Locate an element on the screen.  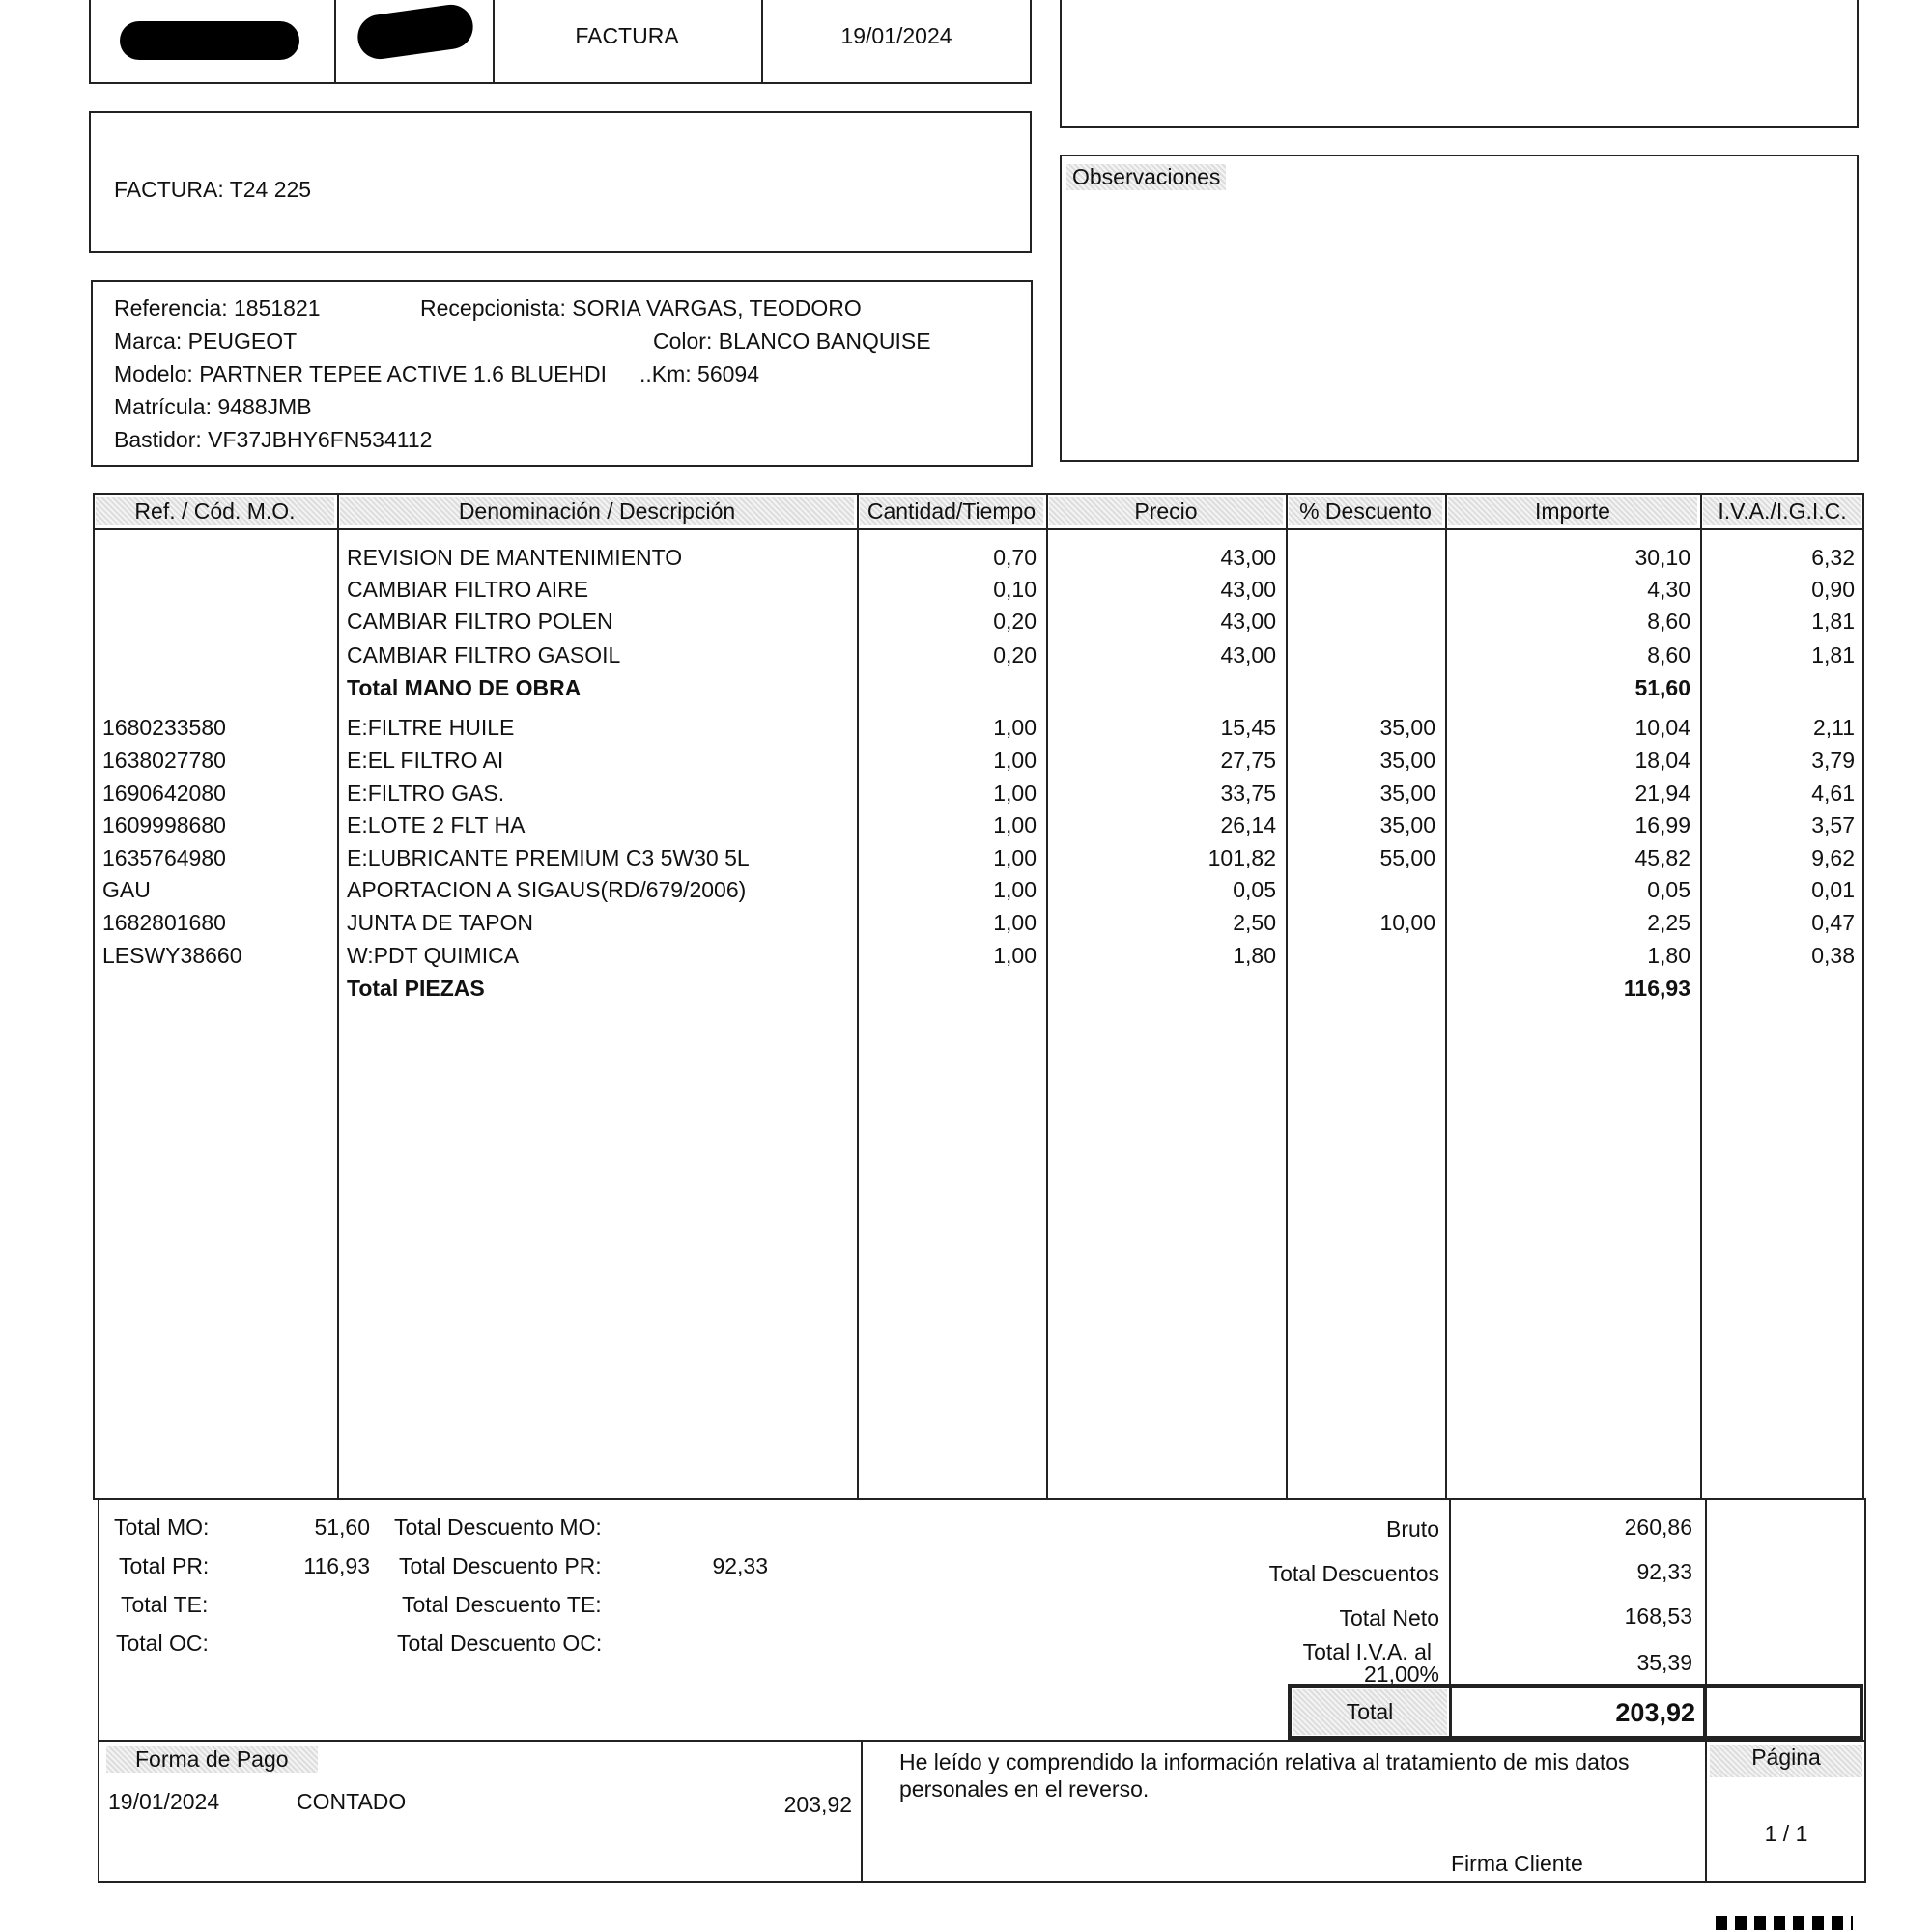
cell-desc: CAMBIAR FILTRO GASOIL is located at coordinates (484, 654).